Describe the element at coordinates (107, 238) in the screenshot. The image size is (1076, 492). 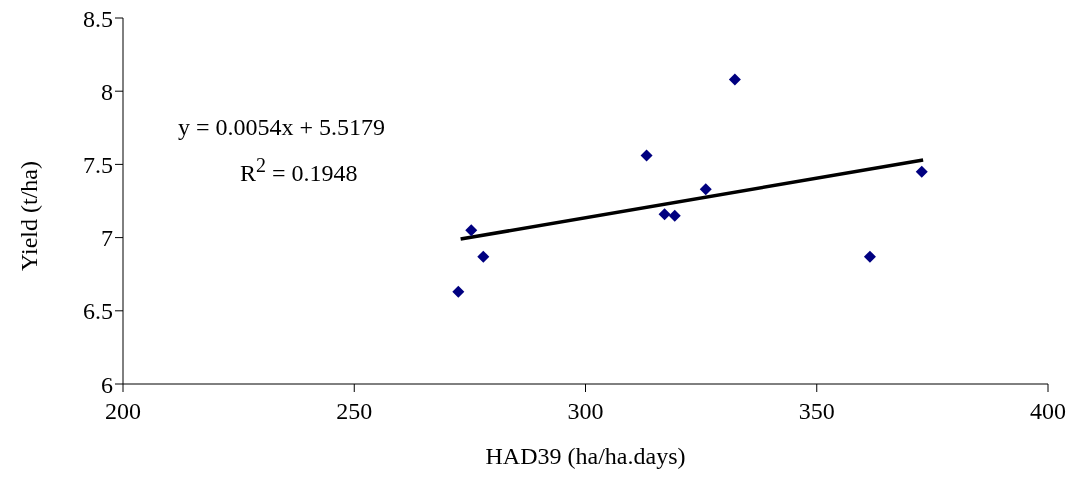
I see `y-tick-label: 7` at that location.